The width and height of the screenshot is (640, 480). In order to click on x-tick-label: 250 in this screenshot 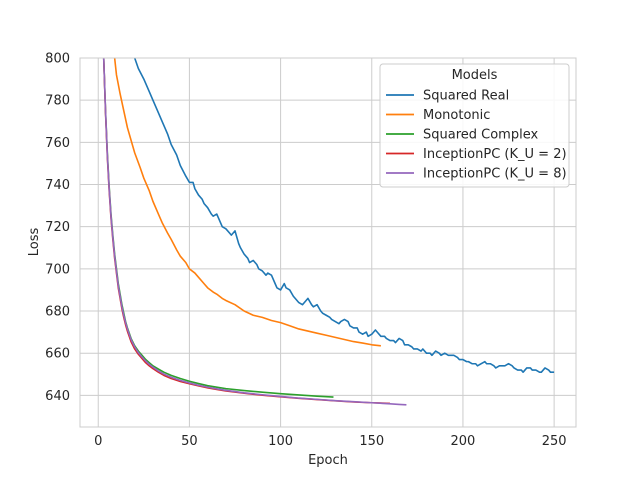, I will do `click(554, 441)`.